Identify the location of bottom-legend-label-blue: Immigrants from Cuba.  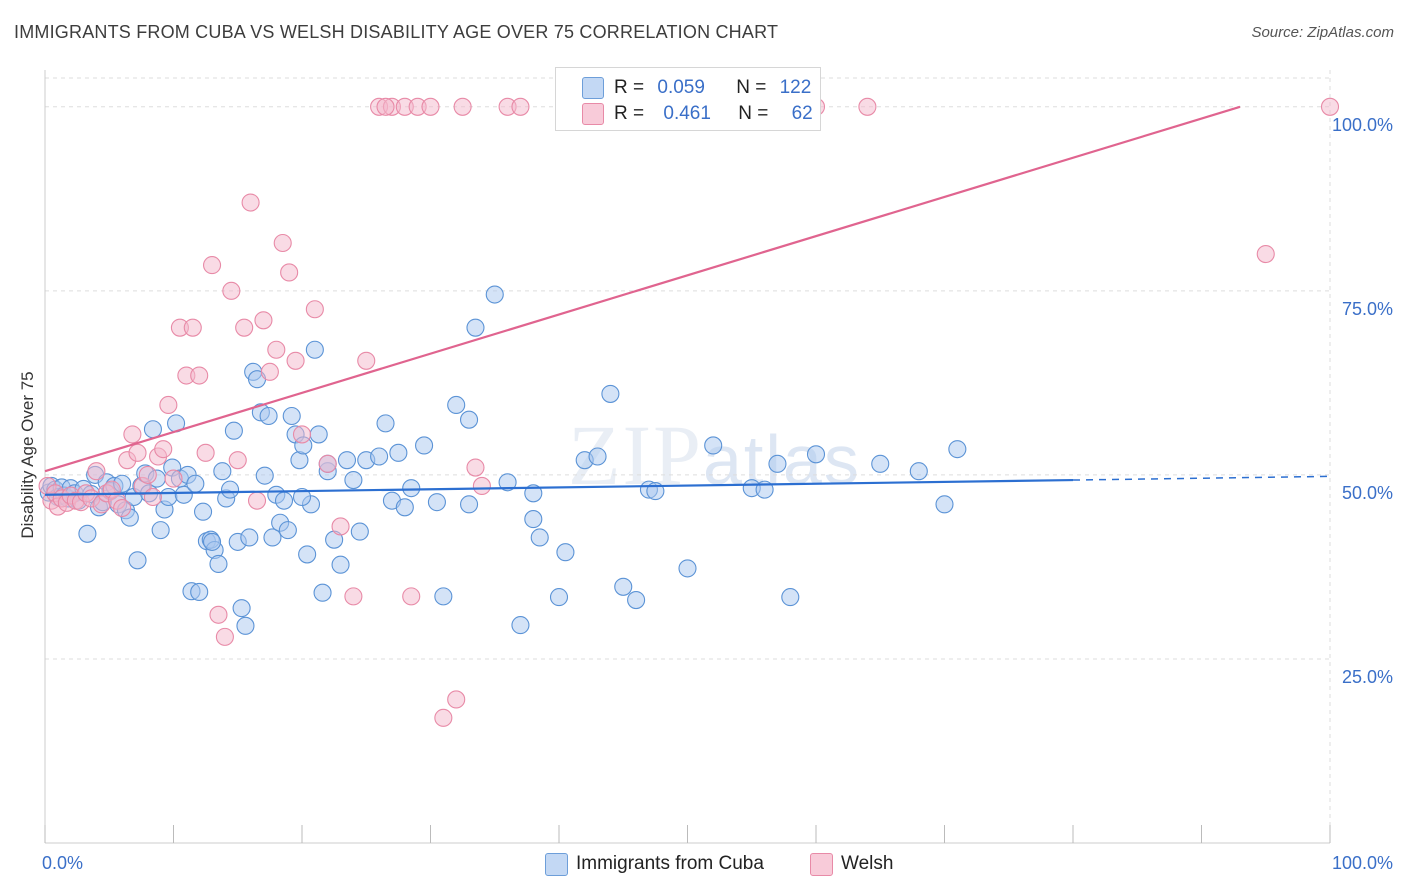
(670, 863).